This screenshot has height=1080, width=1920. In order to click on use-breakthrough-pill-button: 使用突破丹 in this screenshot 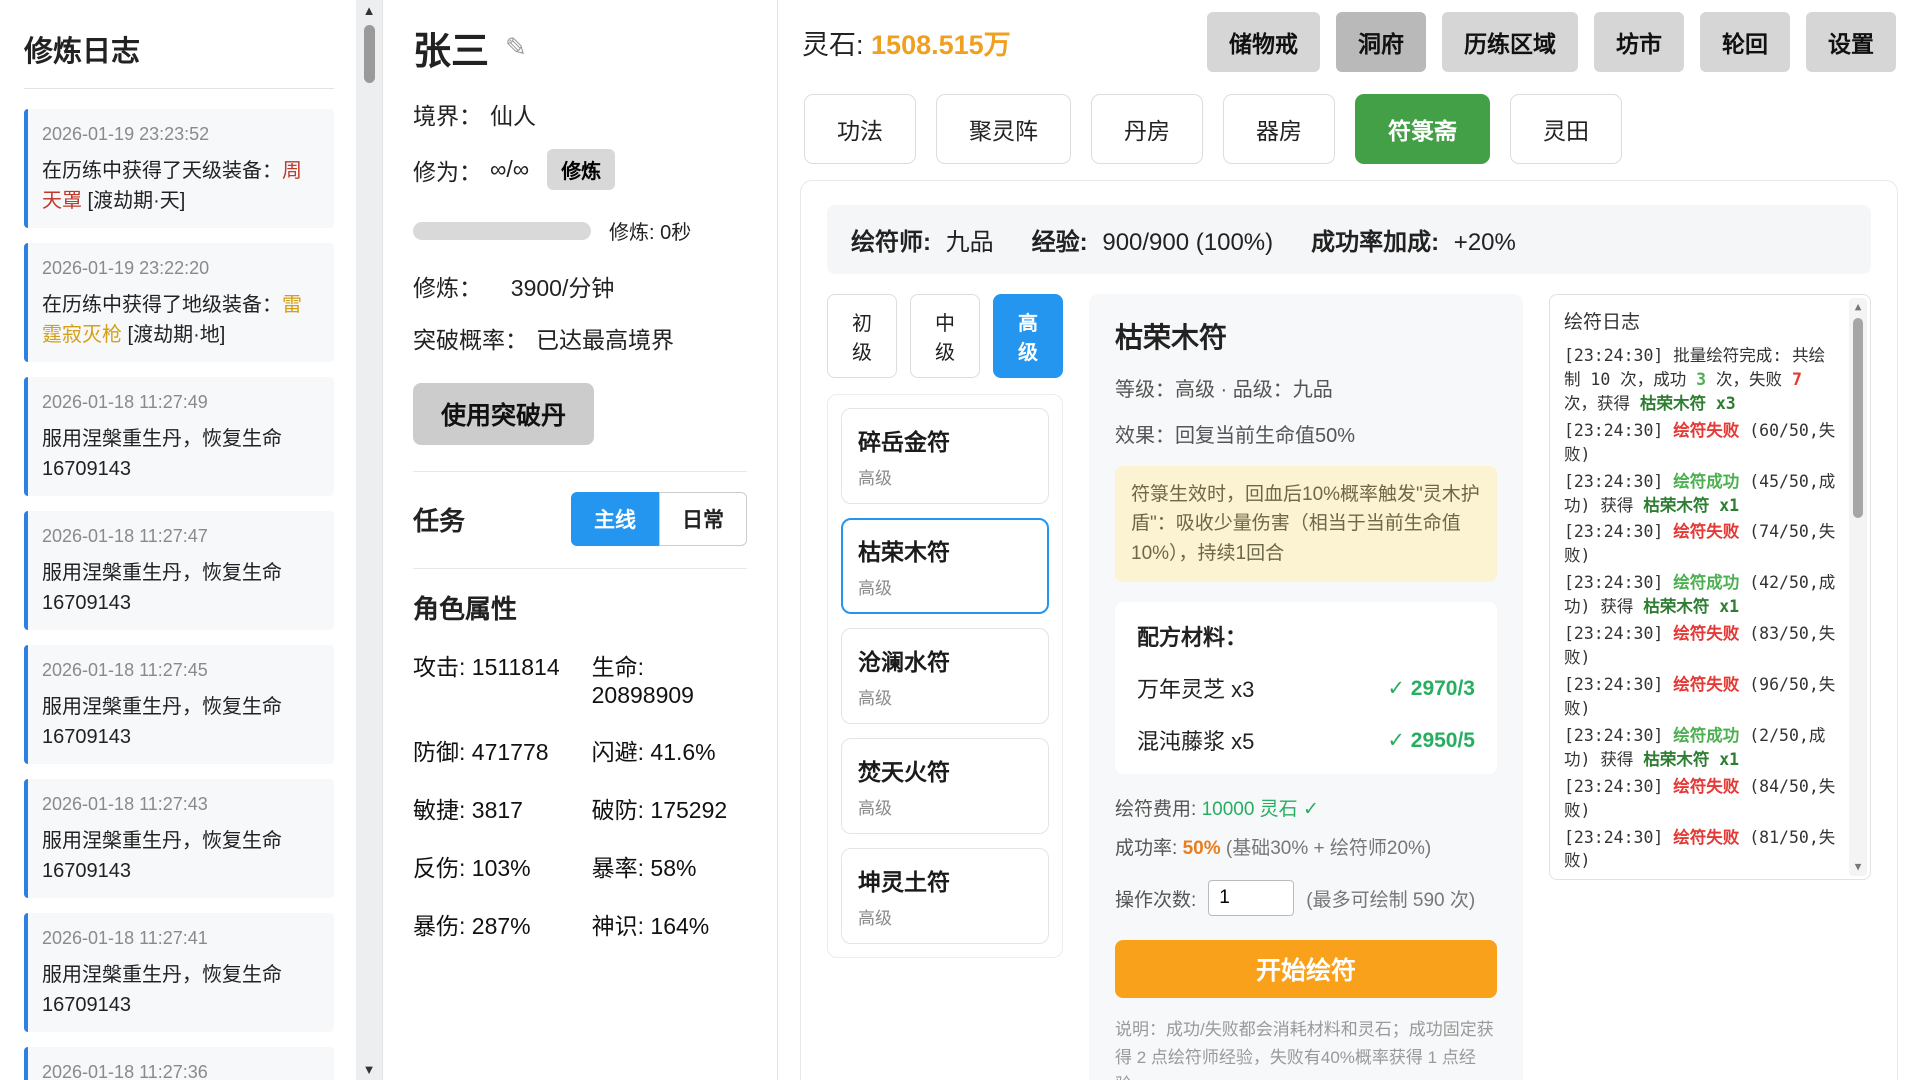, I will do `click(504, 414)`.